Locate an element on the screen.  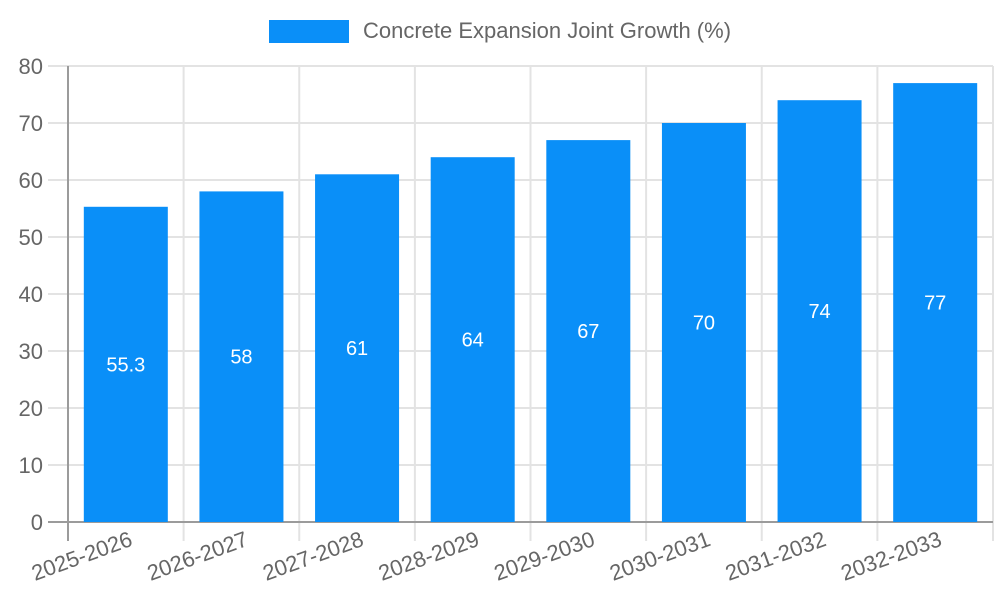
bar-value-label: 74 is located at coordinates (819, 312).